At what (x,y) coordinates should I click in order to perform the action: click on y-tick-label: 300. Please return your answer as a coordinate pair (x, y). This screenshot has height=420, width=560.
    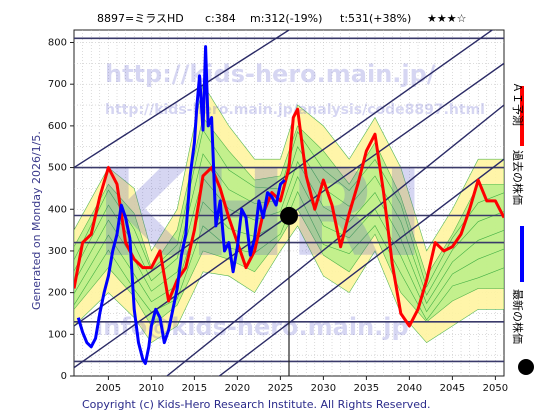
    Looking at the image, I should click on (57, 251).